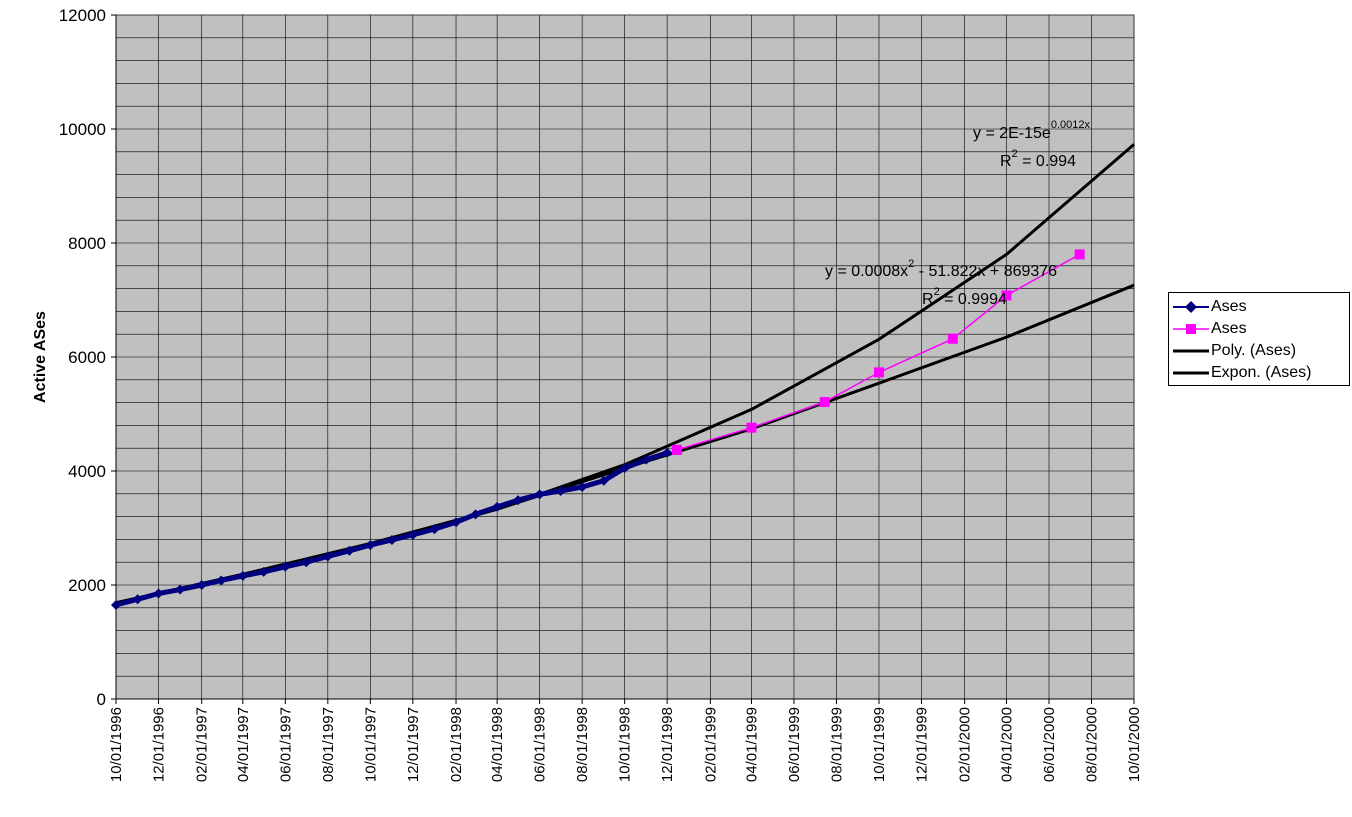  I want to click on x-tick-label: 04/01/1999, so click(751, 744).